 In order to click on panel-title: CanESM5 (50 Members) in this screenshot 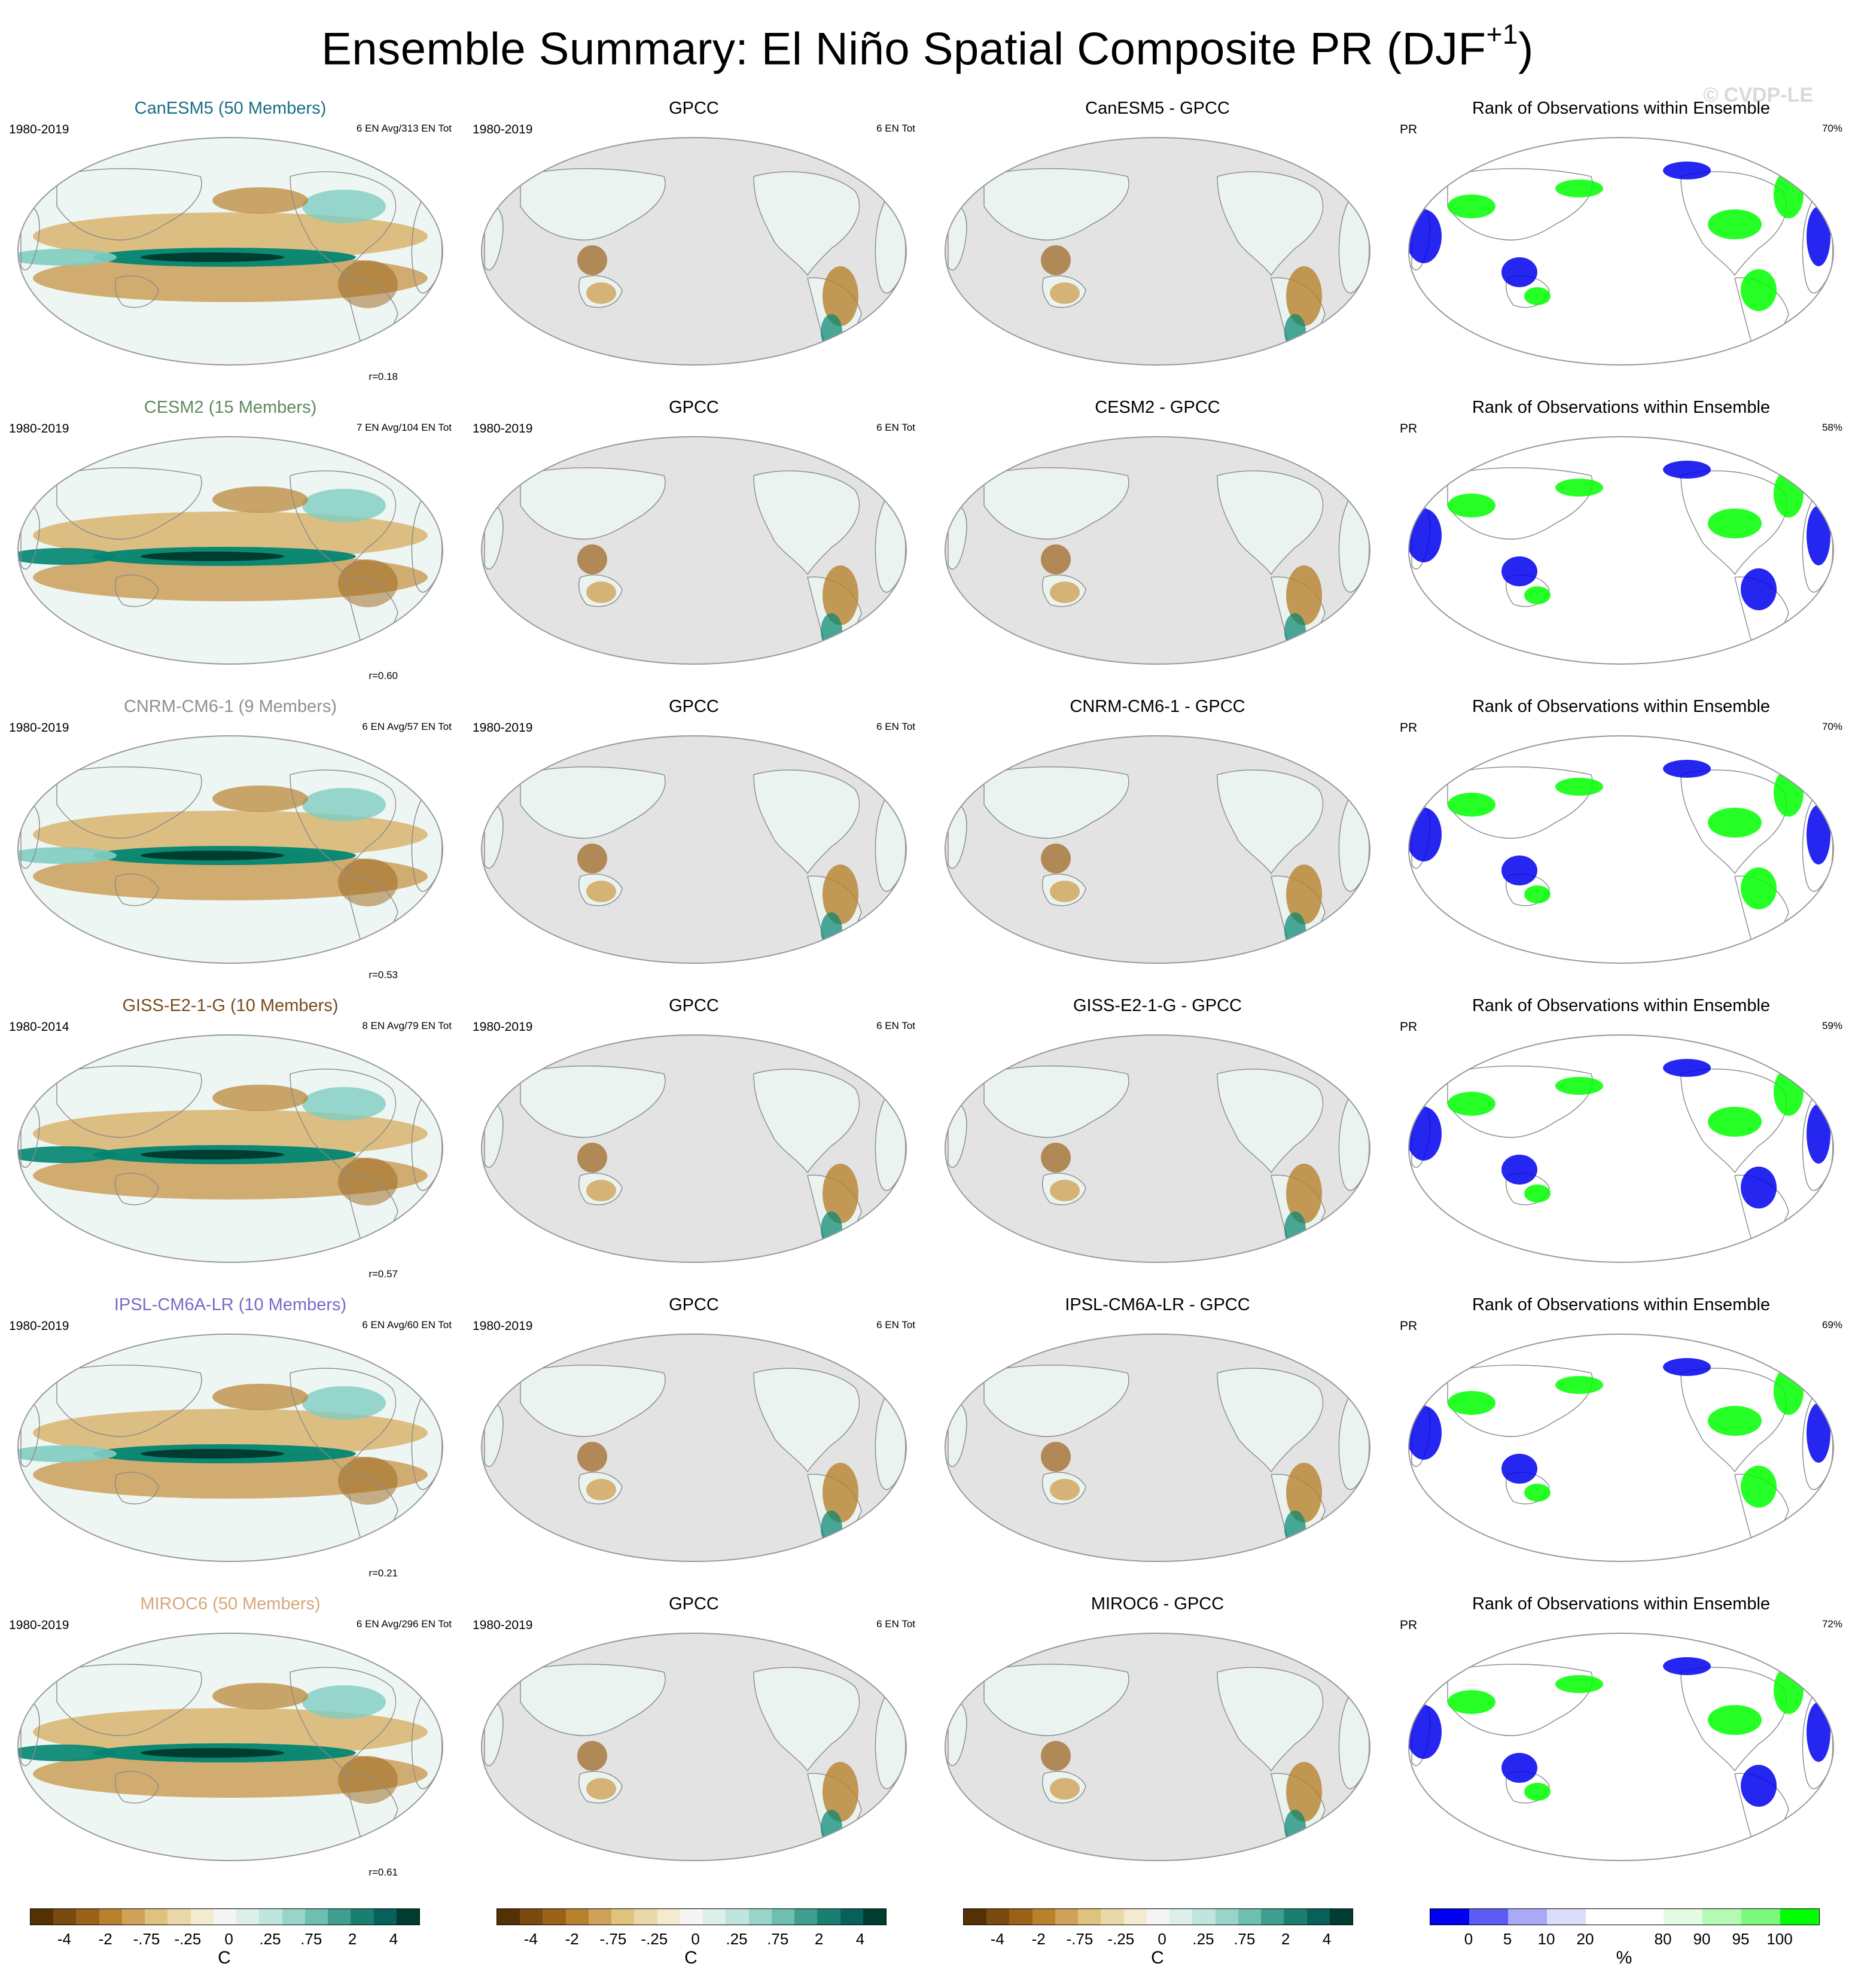, I will do `click(231, 108)`.